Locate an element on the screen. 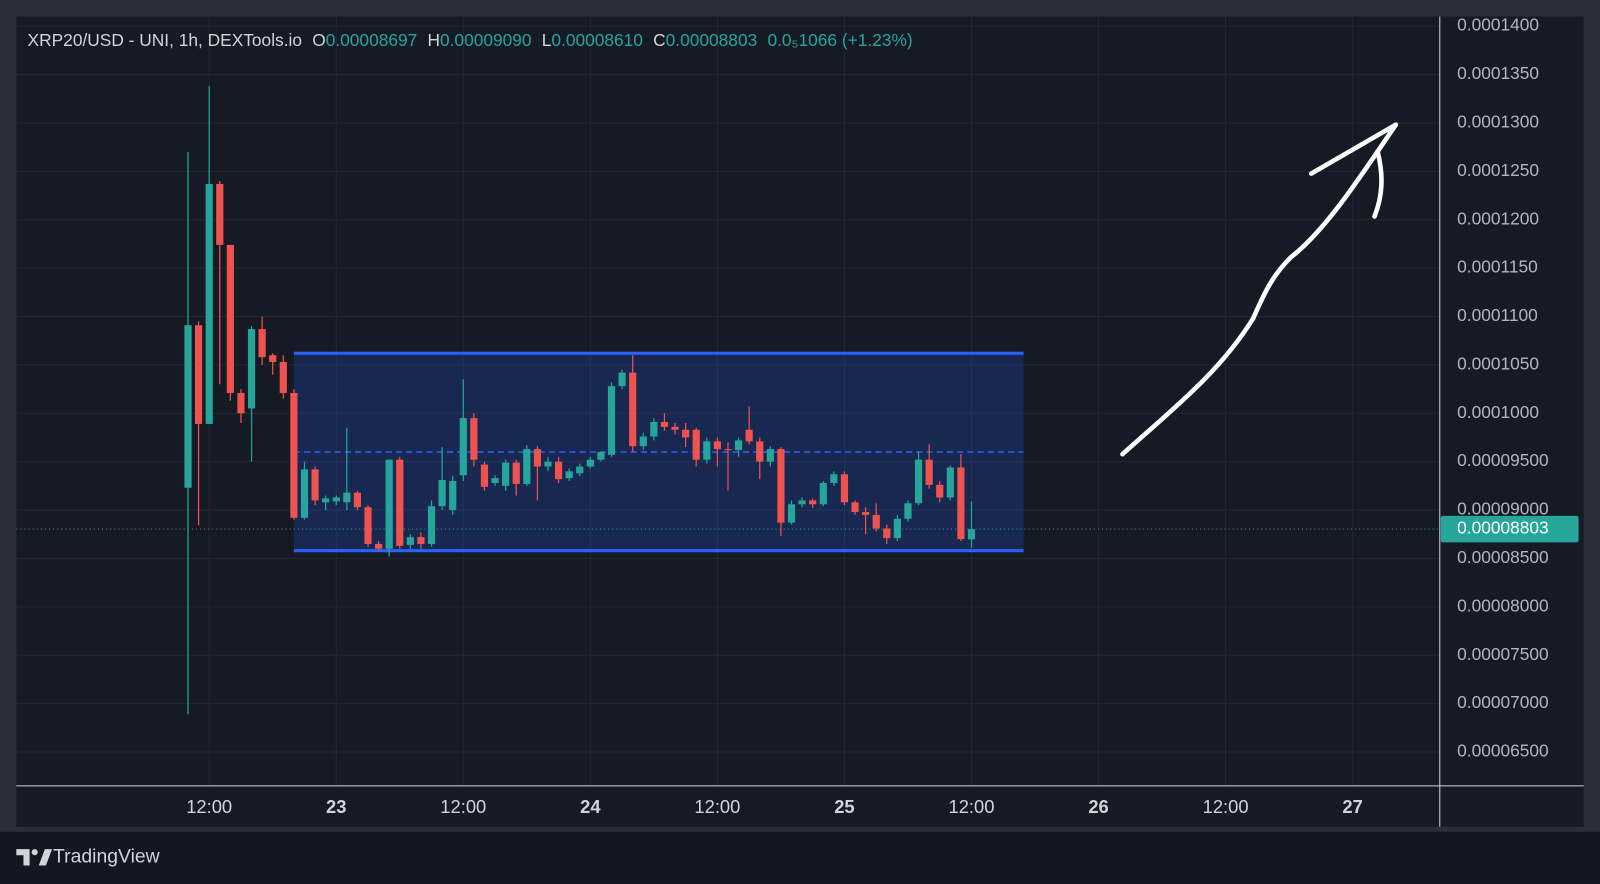 The width and height of the screenshot is (1600, 884). y-tick-label: 0.00006500 is located at coordinates (1503, 751).